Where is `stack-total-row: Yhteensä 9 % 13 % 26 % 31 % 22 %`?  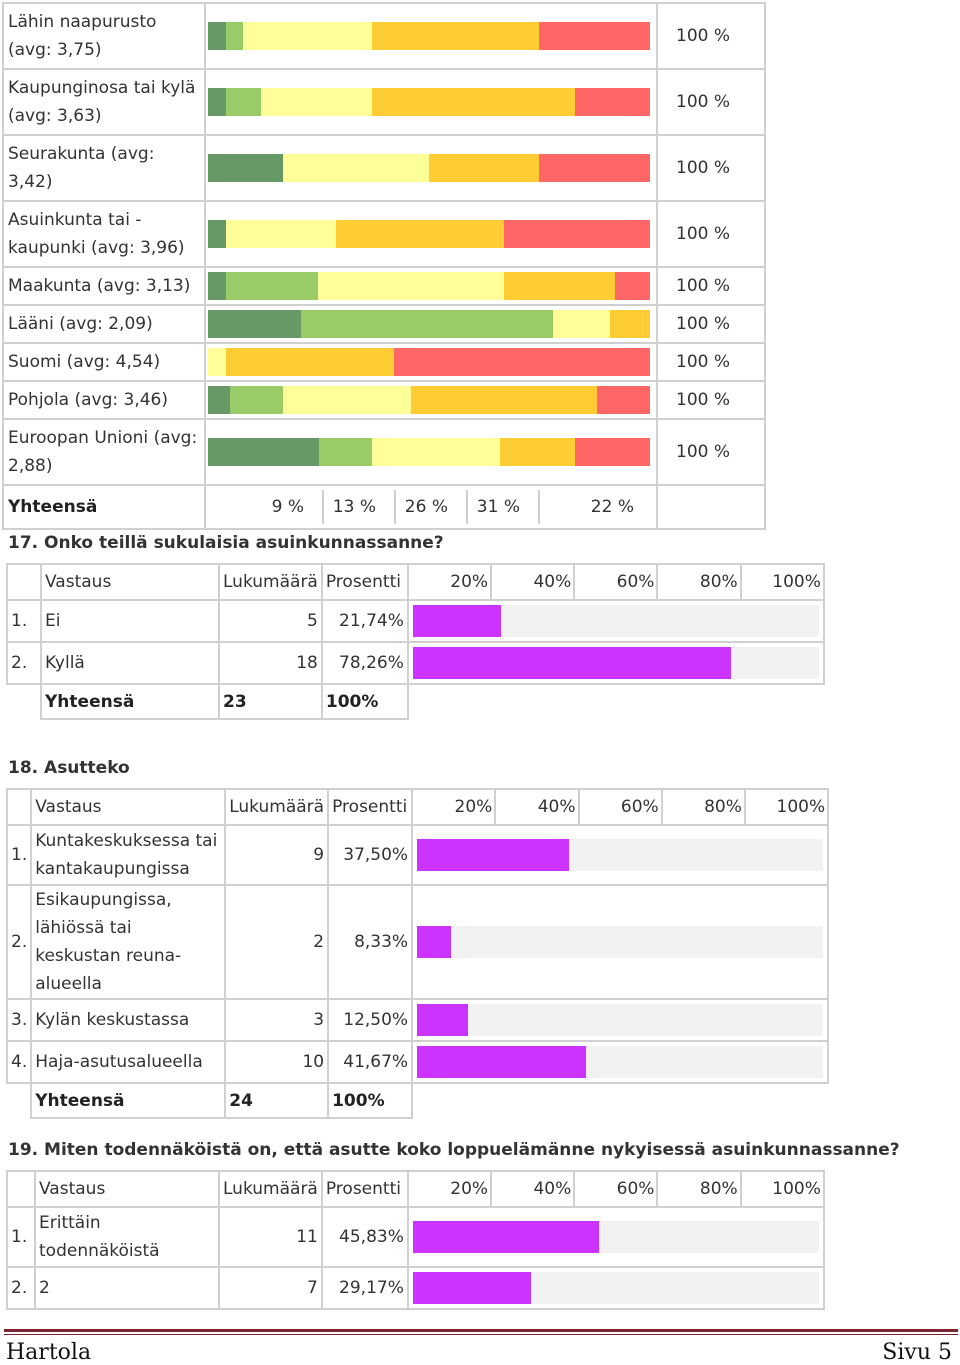 stack-total-row: Yhteensä 9 % 13 % 26 % 31 % 22 % is located at coordinates (384, 507).